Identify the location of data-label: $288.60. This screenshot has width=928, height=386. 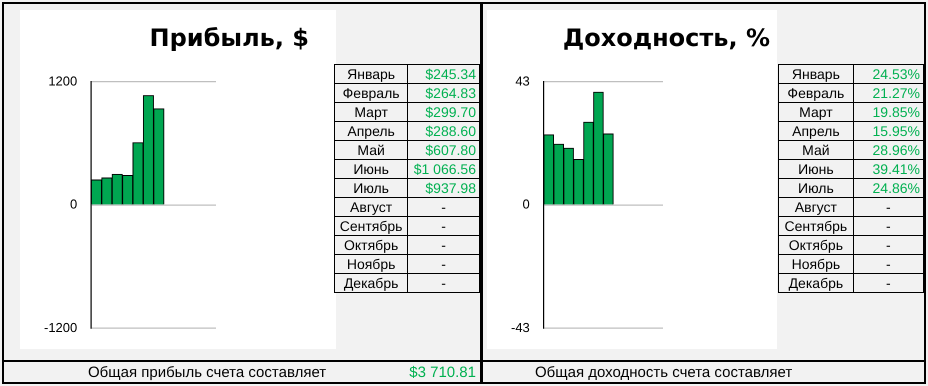
(444, 131).